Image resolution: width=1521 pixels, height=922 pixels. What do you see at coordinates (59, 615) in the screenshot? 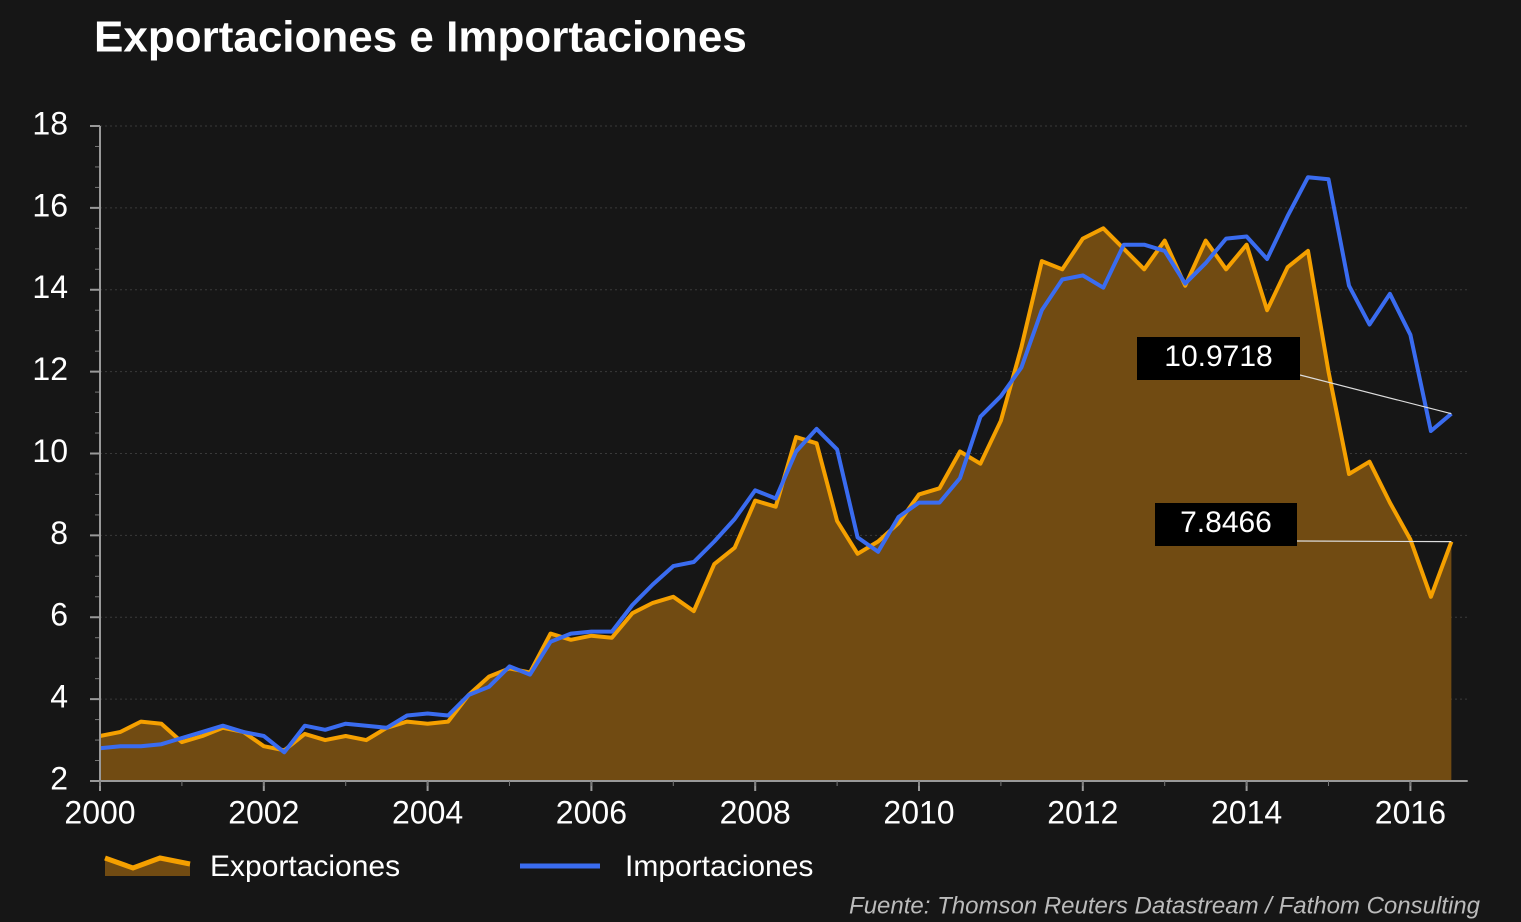
I see `y-tick-label: 6` at bounding box center [59, 615].